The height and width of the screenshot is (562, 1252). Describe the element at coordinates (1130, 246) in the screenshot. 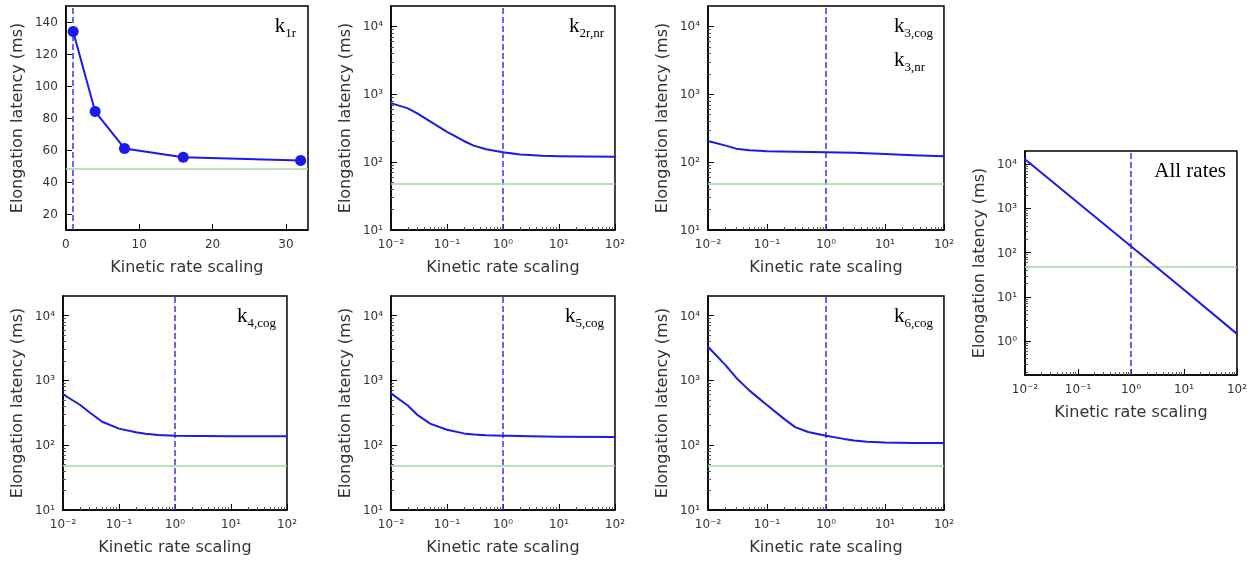

I see `line-series` at that location.